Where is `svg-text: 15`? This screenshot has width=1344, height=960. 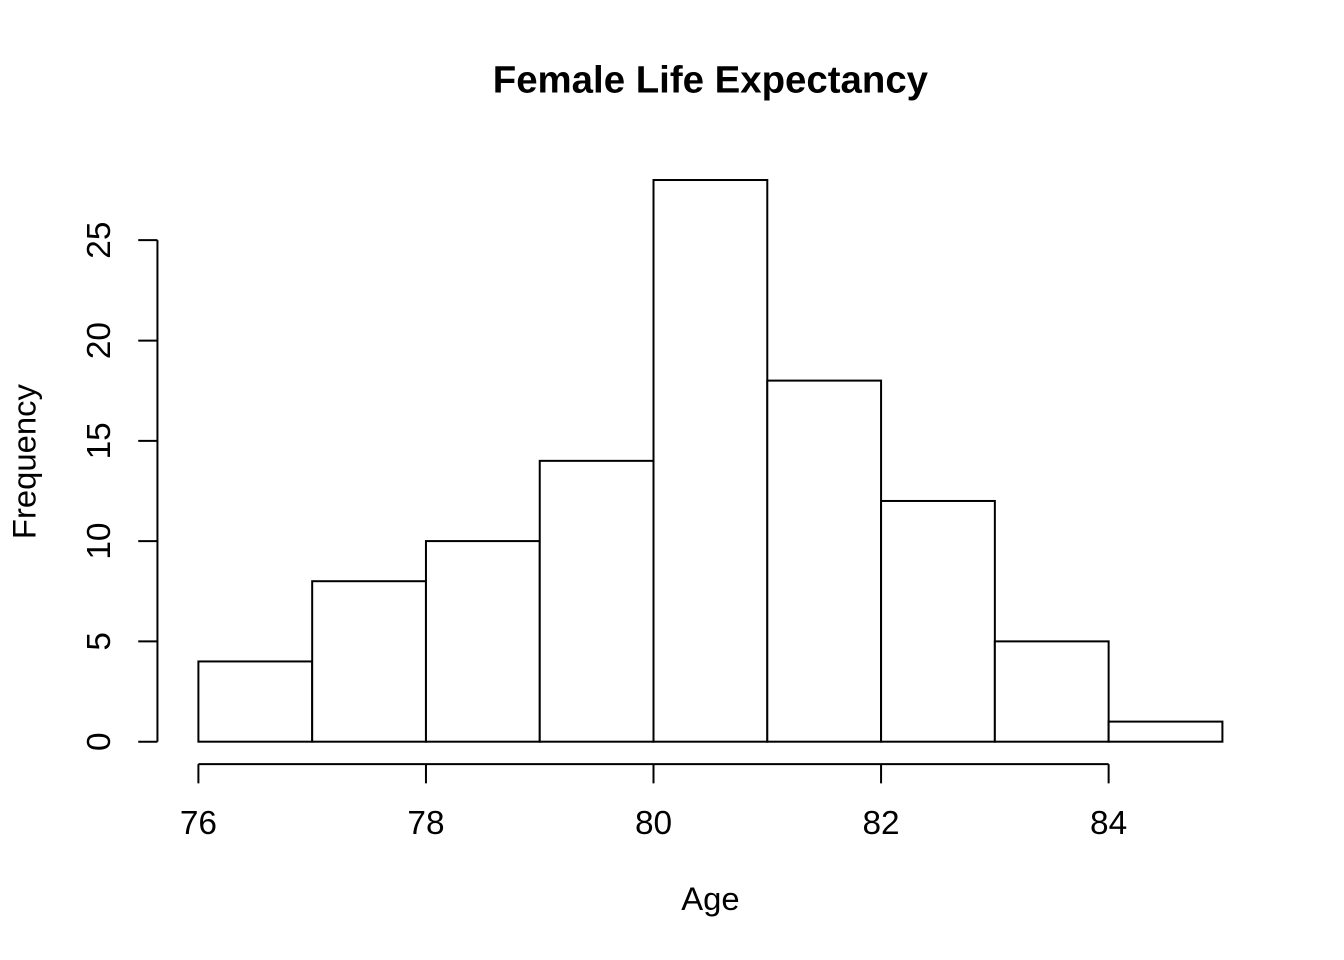 svg-text: 15 is located at coordinates (99, 440).